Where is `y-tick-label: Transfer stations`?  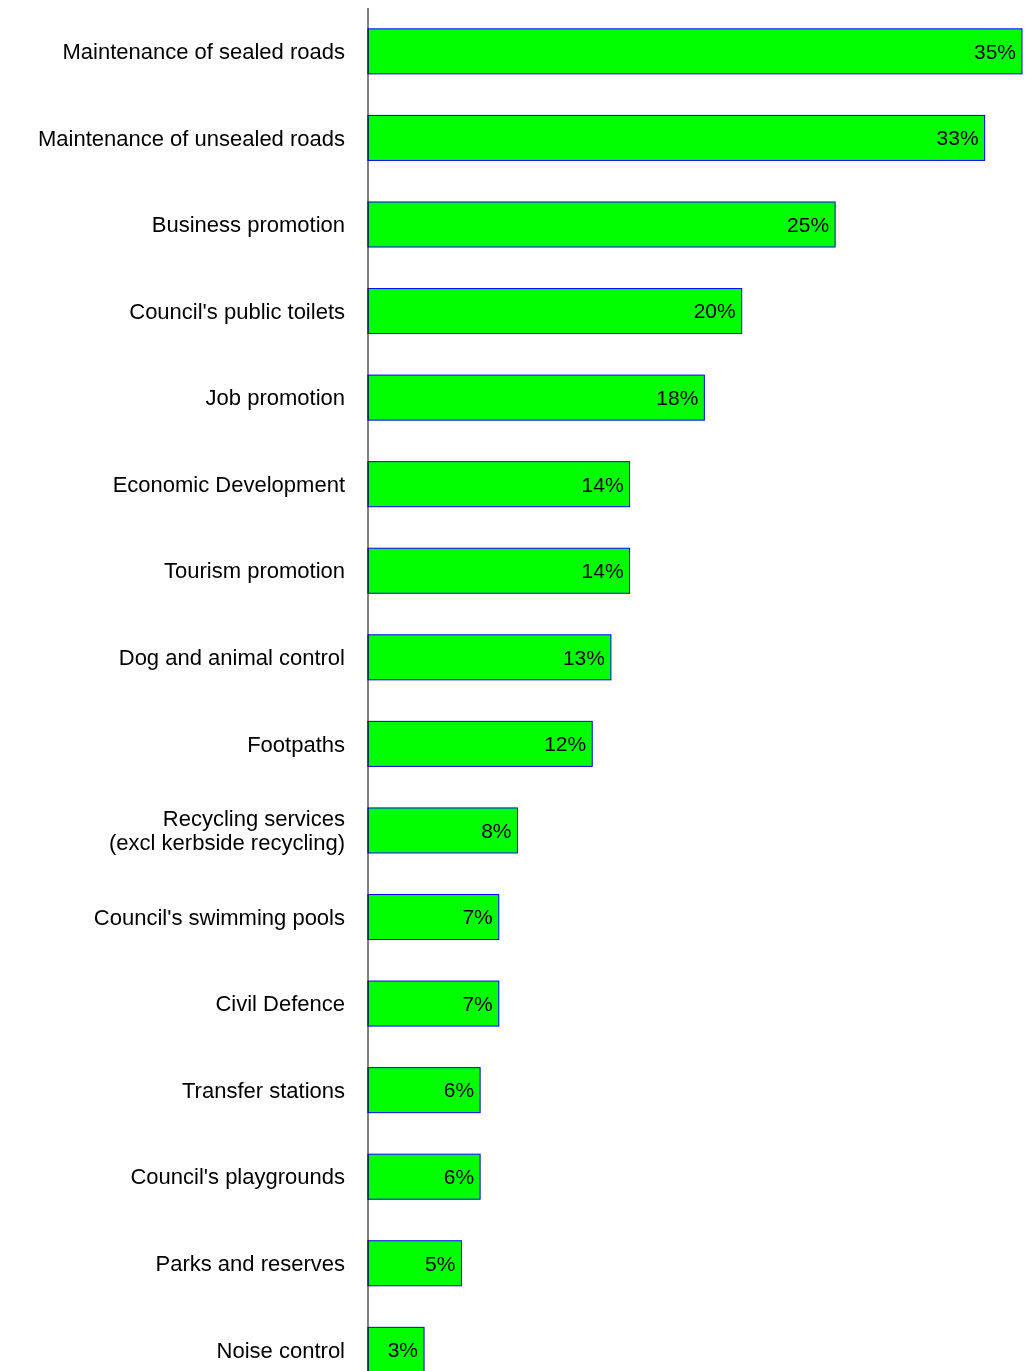 y-tick-label: Transfer stations is located at coordinates (263, 1090).